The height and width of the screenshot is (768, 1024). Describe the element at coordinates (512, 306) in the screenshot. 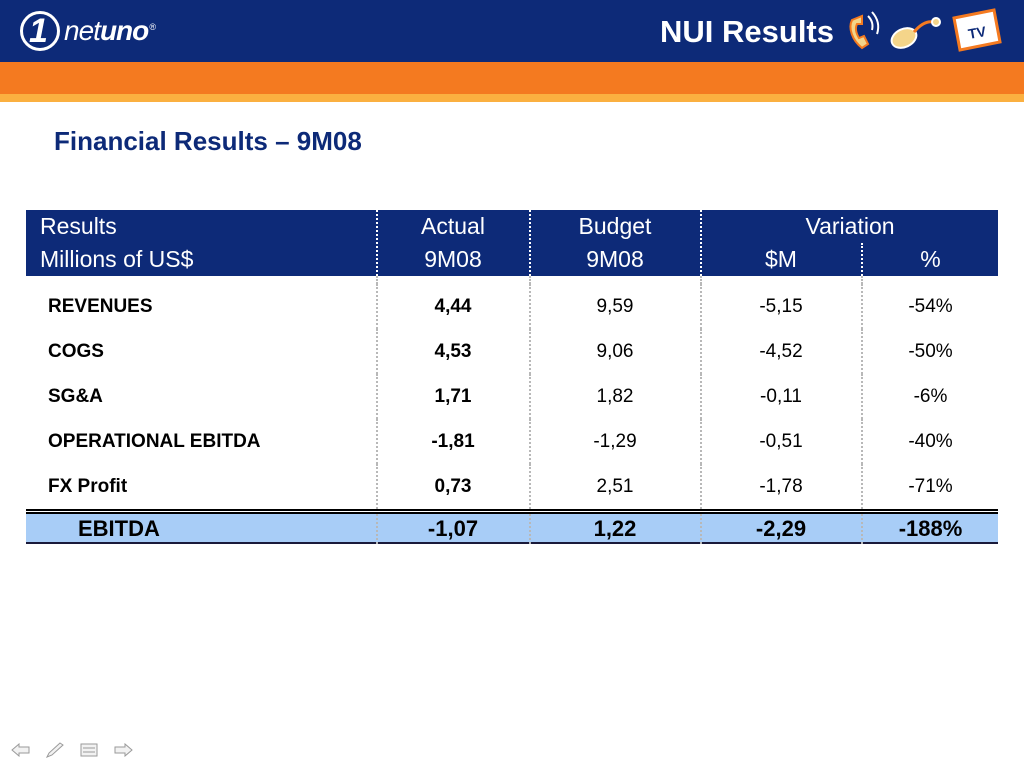

I see `table-row: REVENUES 4,44 9,59 -5,15 -54%` at that location.